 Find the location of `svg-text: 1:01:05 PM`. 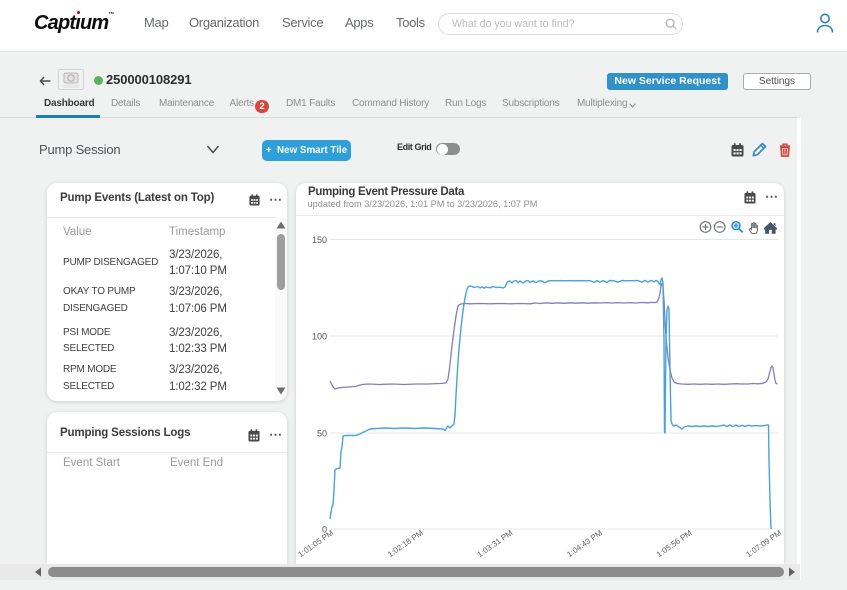

svg-text: 1:01:05 PM is located at coordinates (315, 543).